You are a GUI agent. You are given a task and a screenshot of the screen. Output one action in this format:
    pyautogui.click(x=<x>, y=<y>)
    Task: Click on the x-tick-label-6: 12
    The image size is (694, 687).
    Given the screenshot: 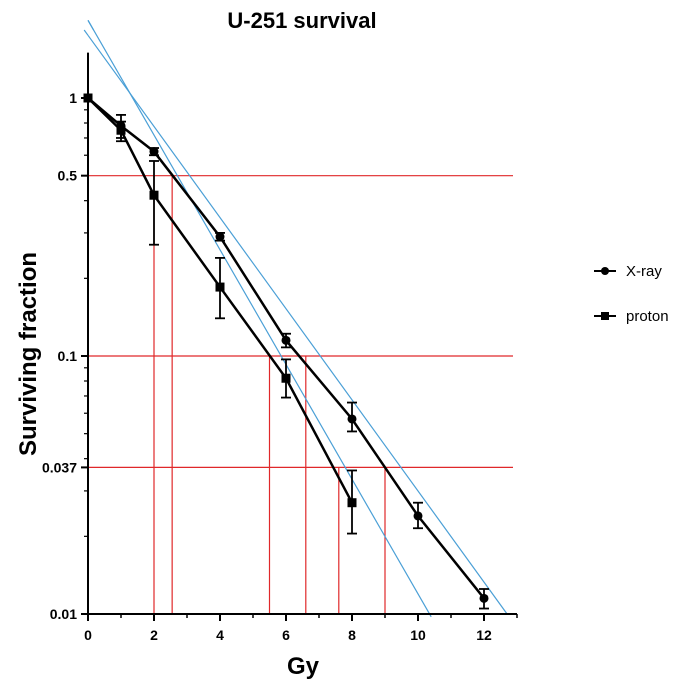 What is the action you would take?
    pyautogui.click(x=484, y=635)
    